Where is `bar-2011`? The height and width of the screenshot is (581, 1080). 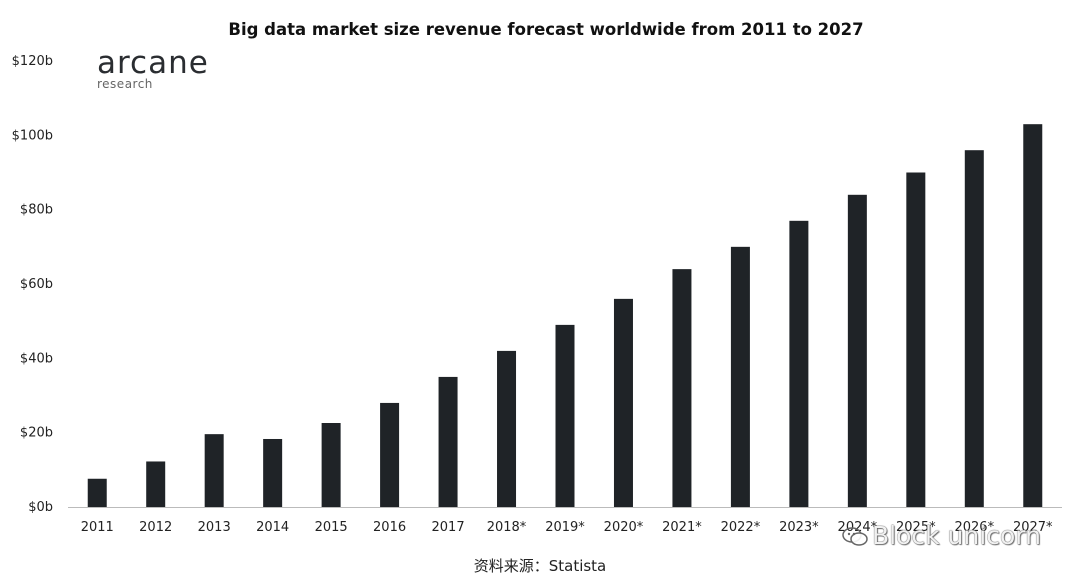
bar-2011 is located at coordinates (97, 492).